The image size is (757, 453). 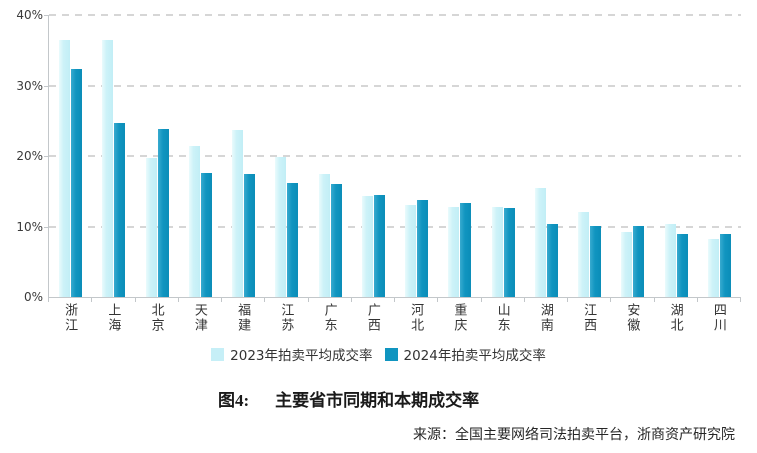 I want to click on x-axis-category: 湖北, so click(x=675, y=320).